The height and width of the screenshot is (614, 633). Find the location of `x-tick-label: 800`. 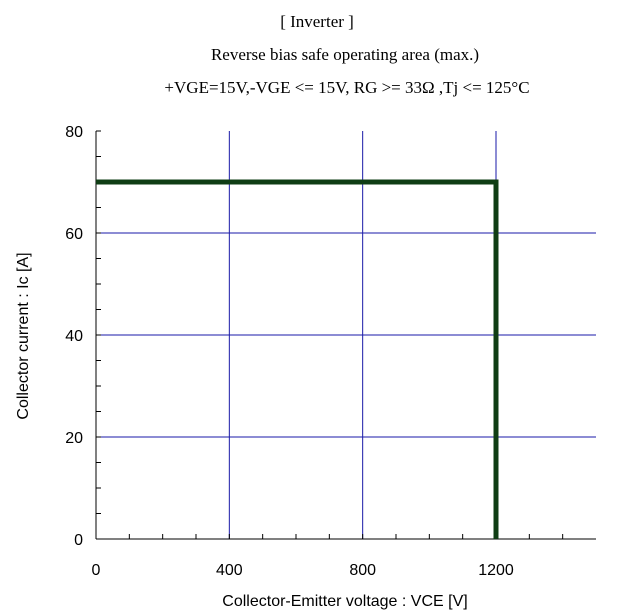

x-tick-label: 800 is located at coordinates (362, 570).